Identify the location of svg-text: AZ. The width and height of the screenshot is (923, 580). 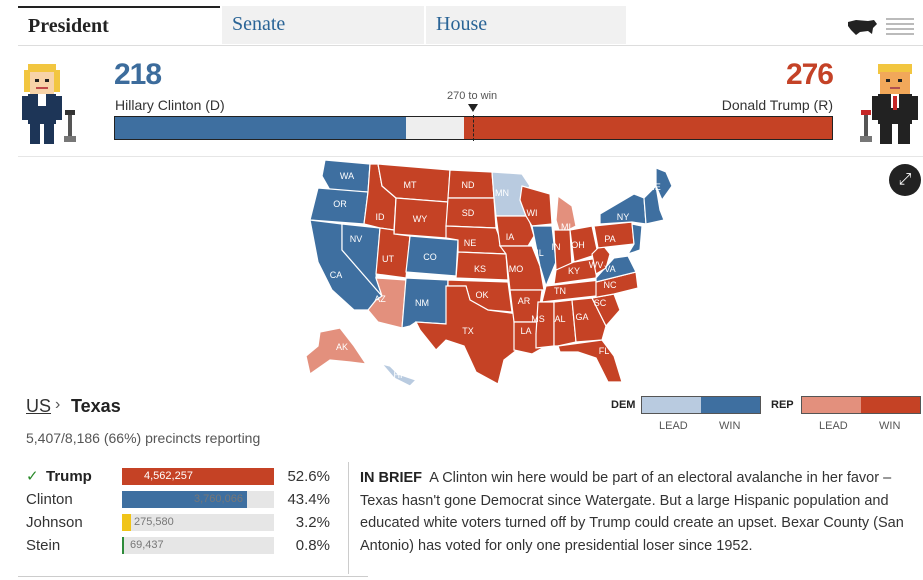
(380, 299).